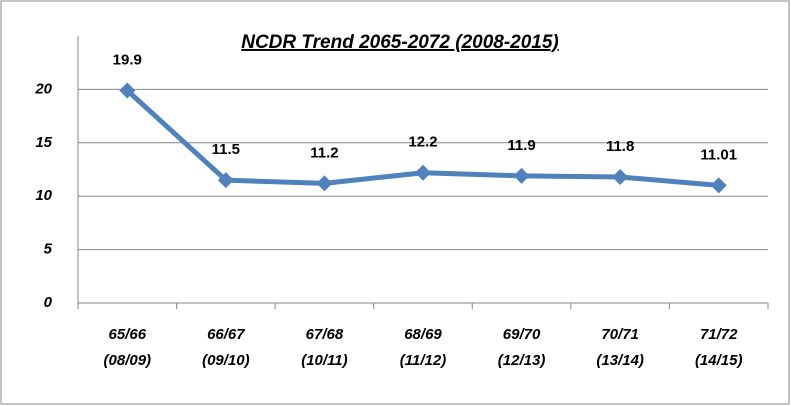 This screenshot has width=791, height=406. What do you see at coordinates (620, 146) in the screenshot?
I see `data-label: 11.8` at bounding box center [620, 146].